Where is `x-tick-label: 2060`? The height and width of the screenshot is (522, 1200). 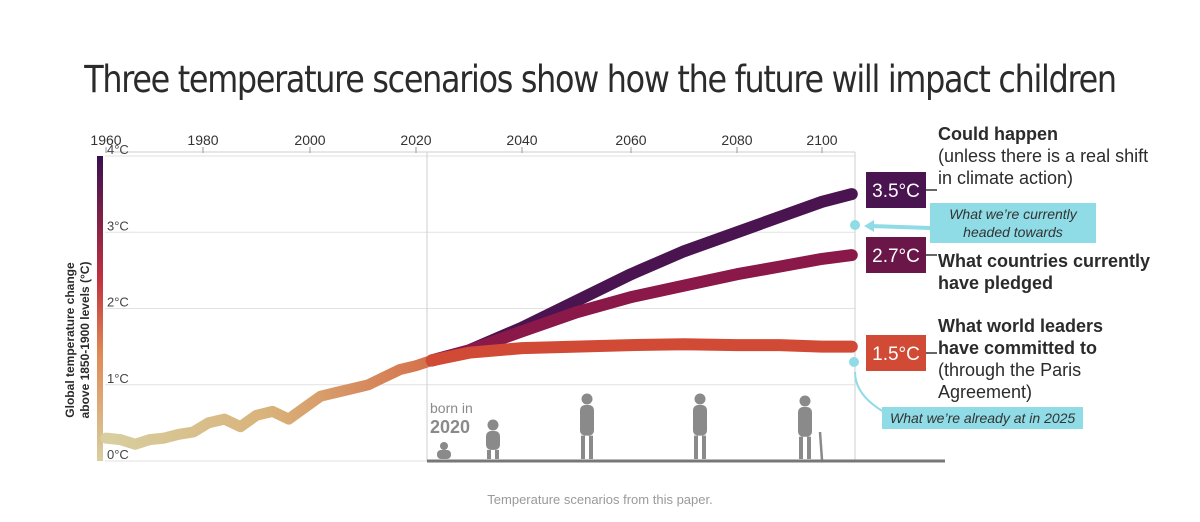
x-tick-label: 2060 is located at coordinates (630, 140).